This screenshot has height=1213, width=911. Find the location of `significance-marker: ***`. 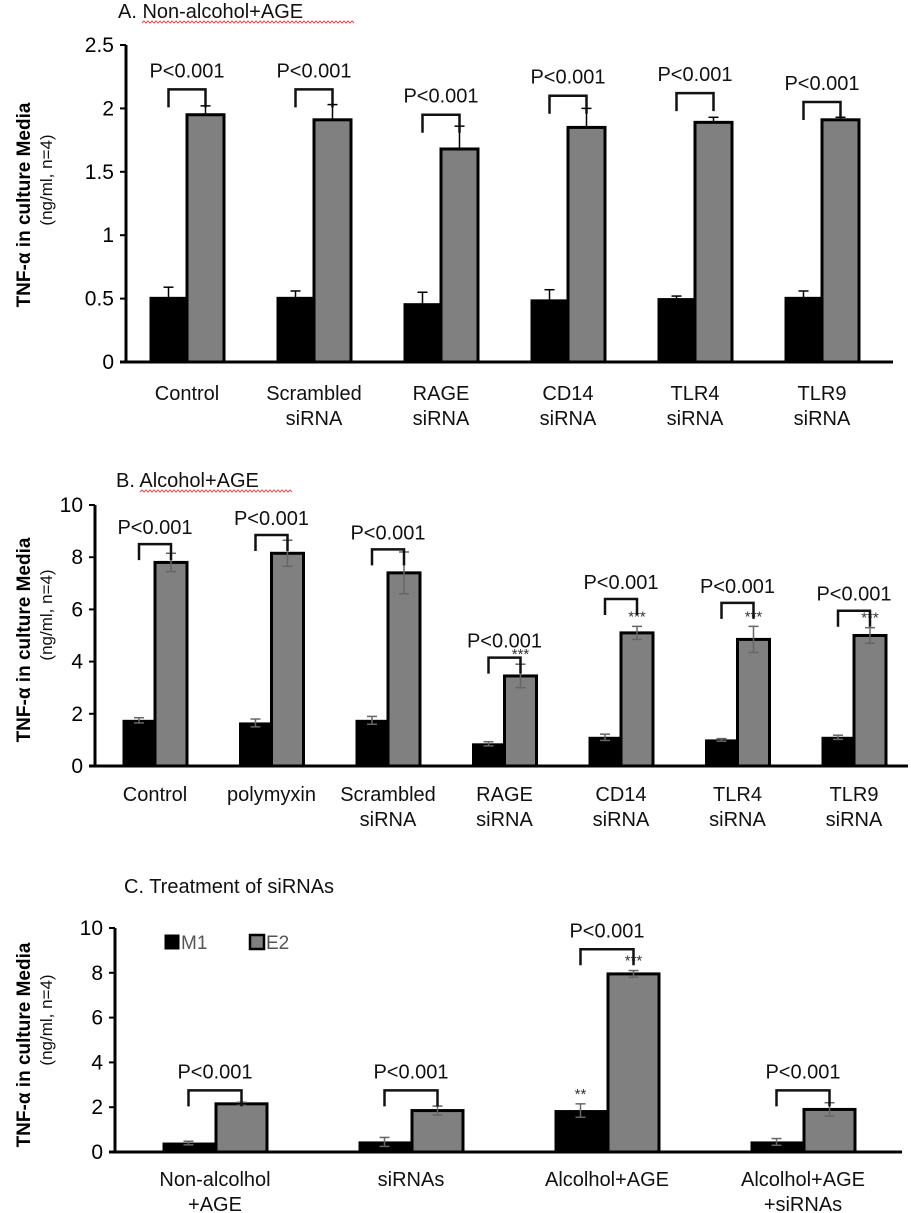

significance-marker: *** is located at coordinates (637, 616).